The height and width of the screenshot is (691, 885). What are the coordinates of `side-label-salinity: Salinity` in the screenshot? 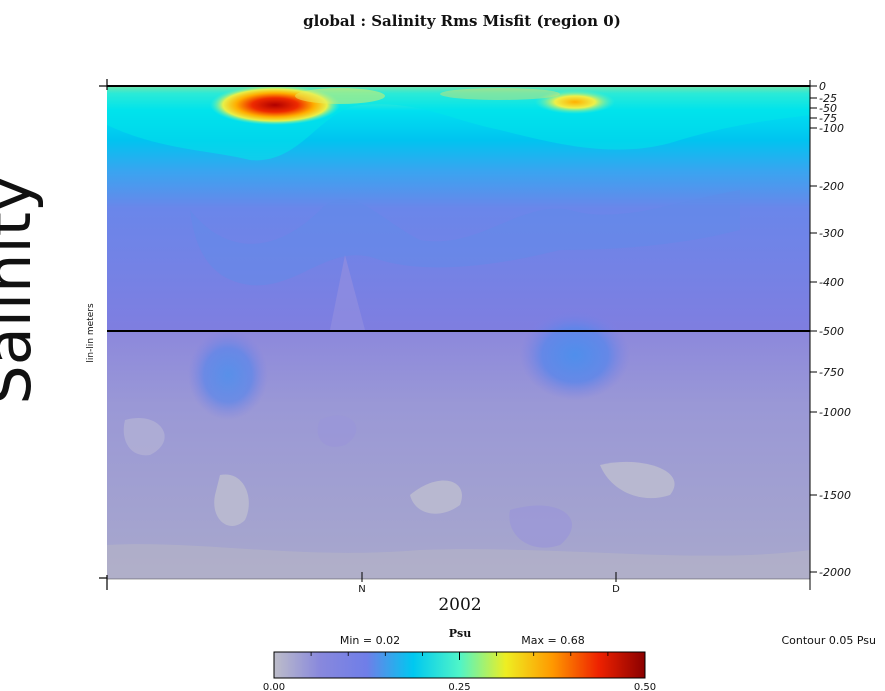 It's located at (22, 289).